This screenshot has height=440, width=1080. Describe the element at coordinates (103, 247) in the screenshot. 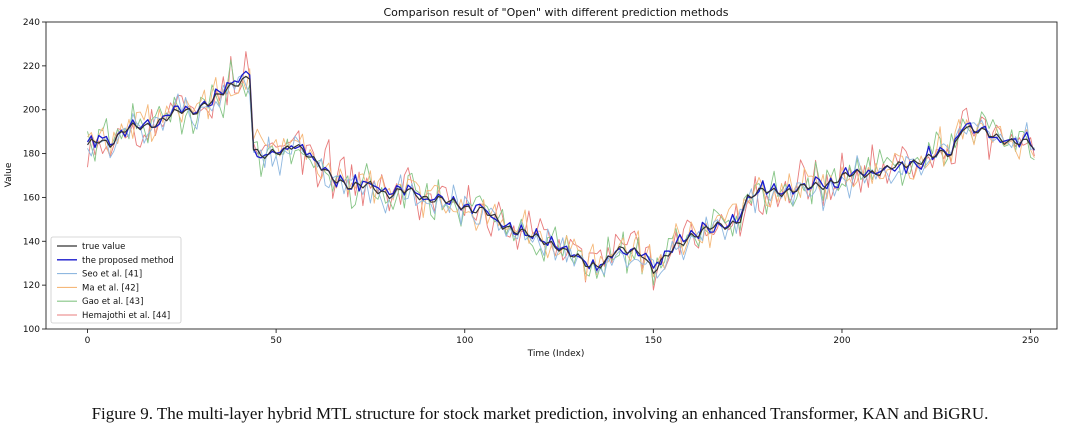

I see `legend-label: true value` at that location.